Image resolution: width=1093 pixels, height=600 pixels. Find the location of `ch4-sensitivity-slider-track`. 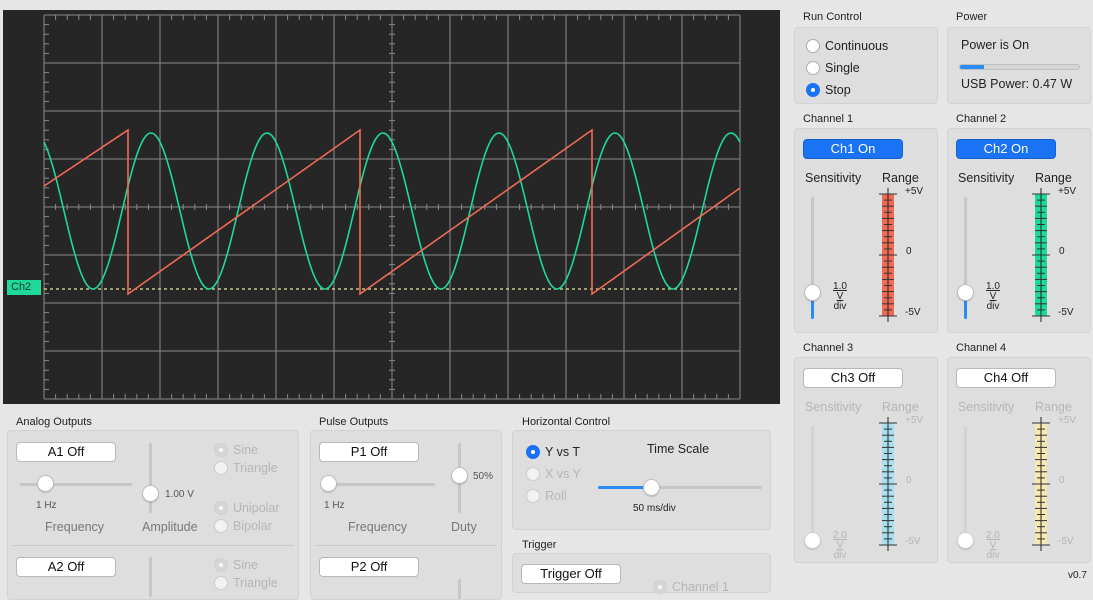

ch4-sensitivity-slider-track is located at coordinates (965, 487).